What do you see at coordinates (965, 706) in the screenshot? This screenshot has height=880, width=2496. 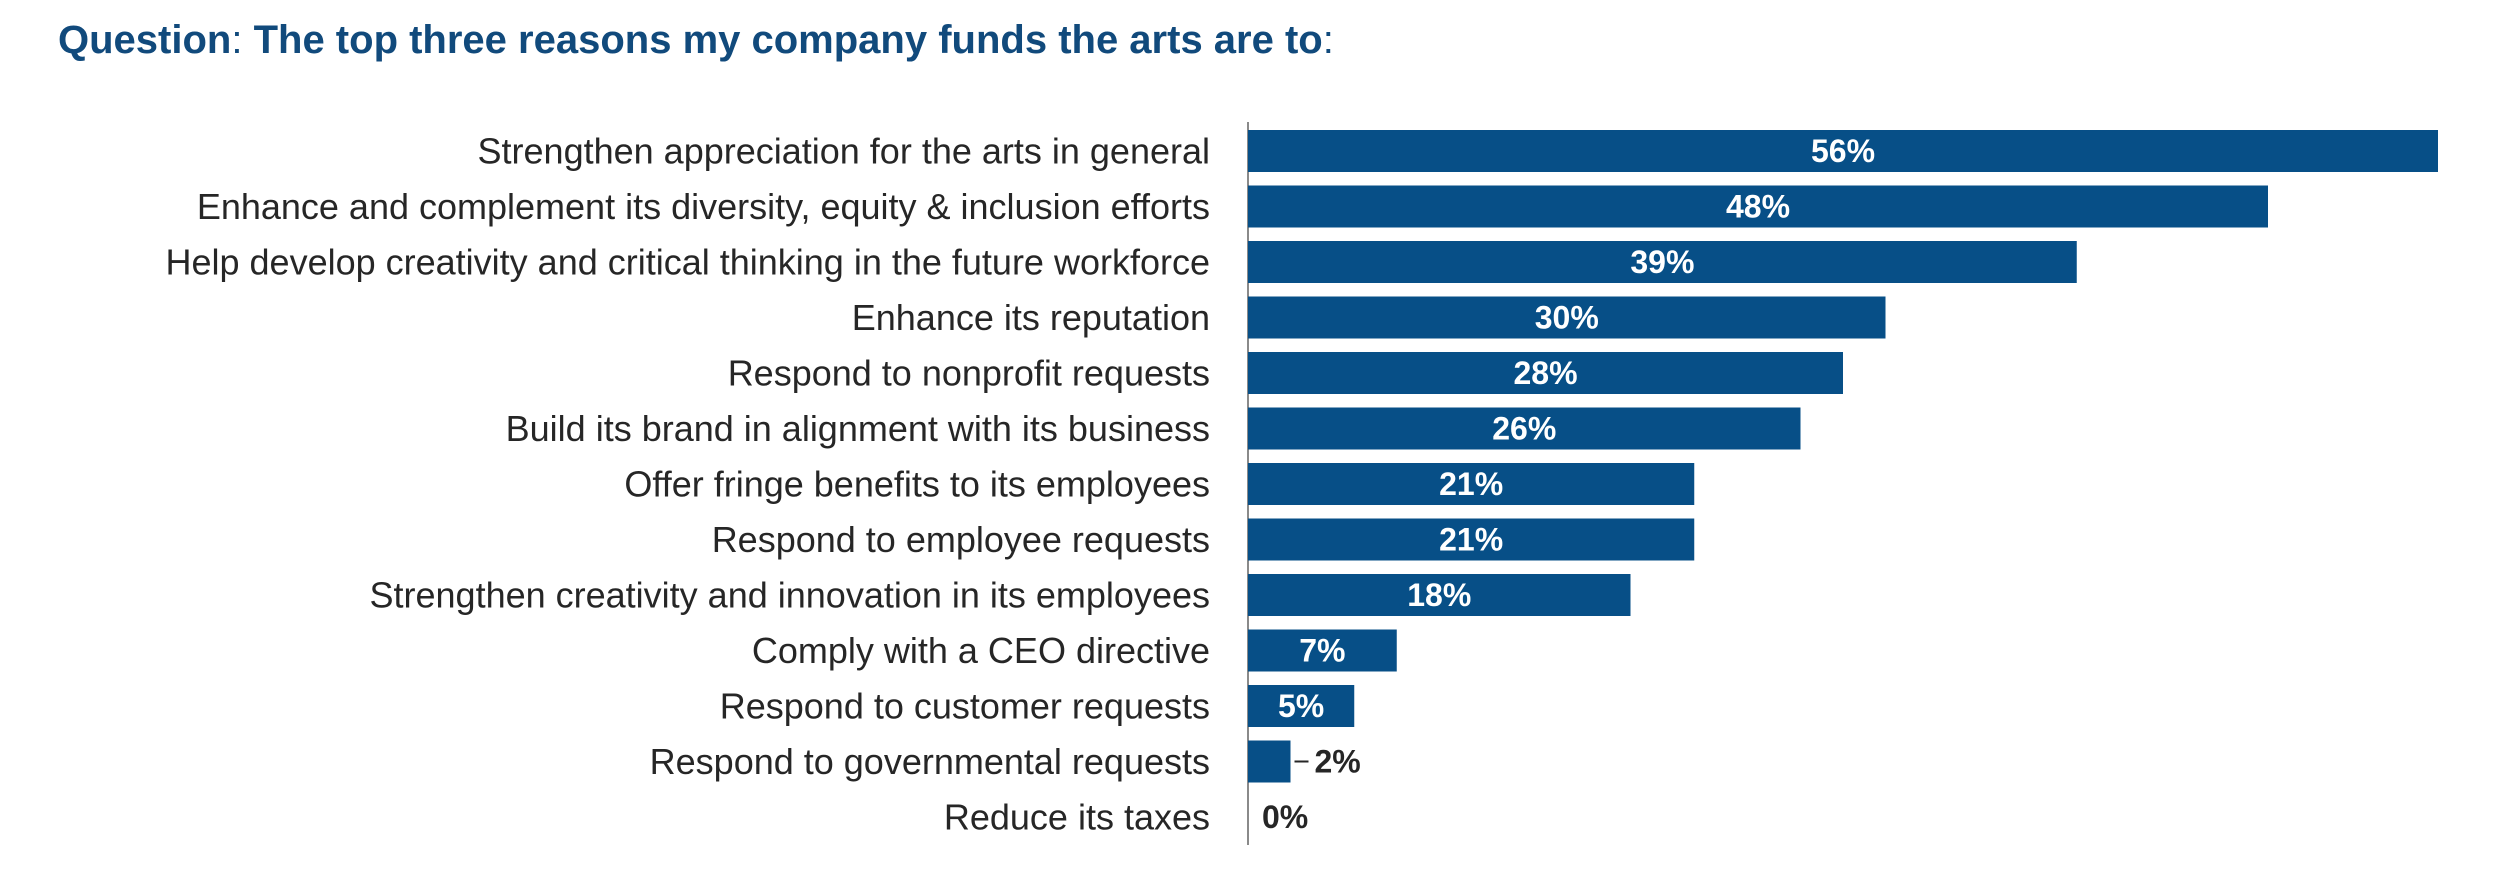 I see `category-label: Respond to customer requests` at bounding box center [965, 706].